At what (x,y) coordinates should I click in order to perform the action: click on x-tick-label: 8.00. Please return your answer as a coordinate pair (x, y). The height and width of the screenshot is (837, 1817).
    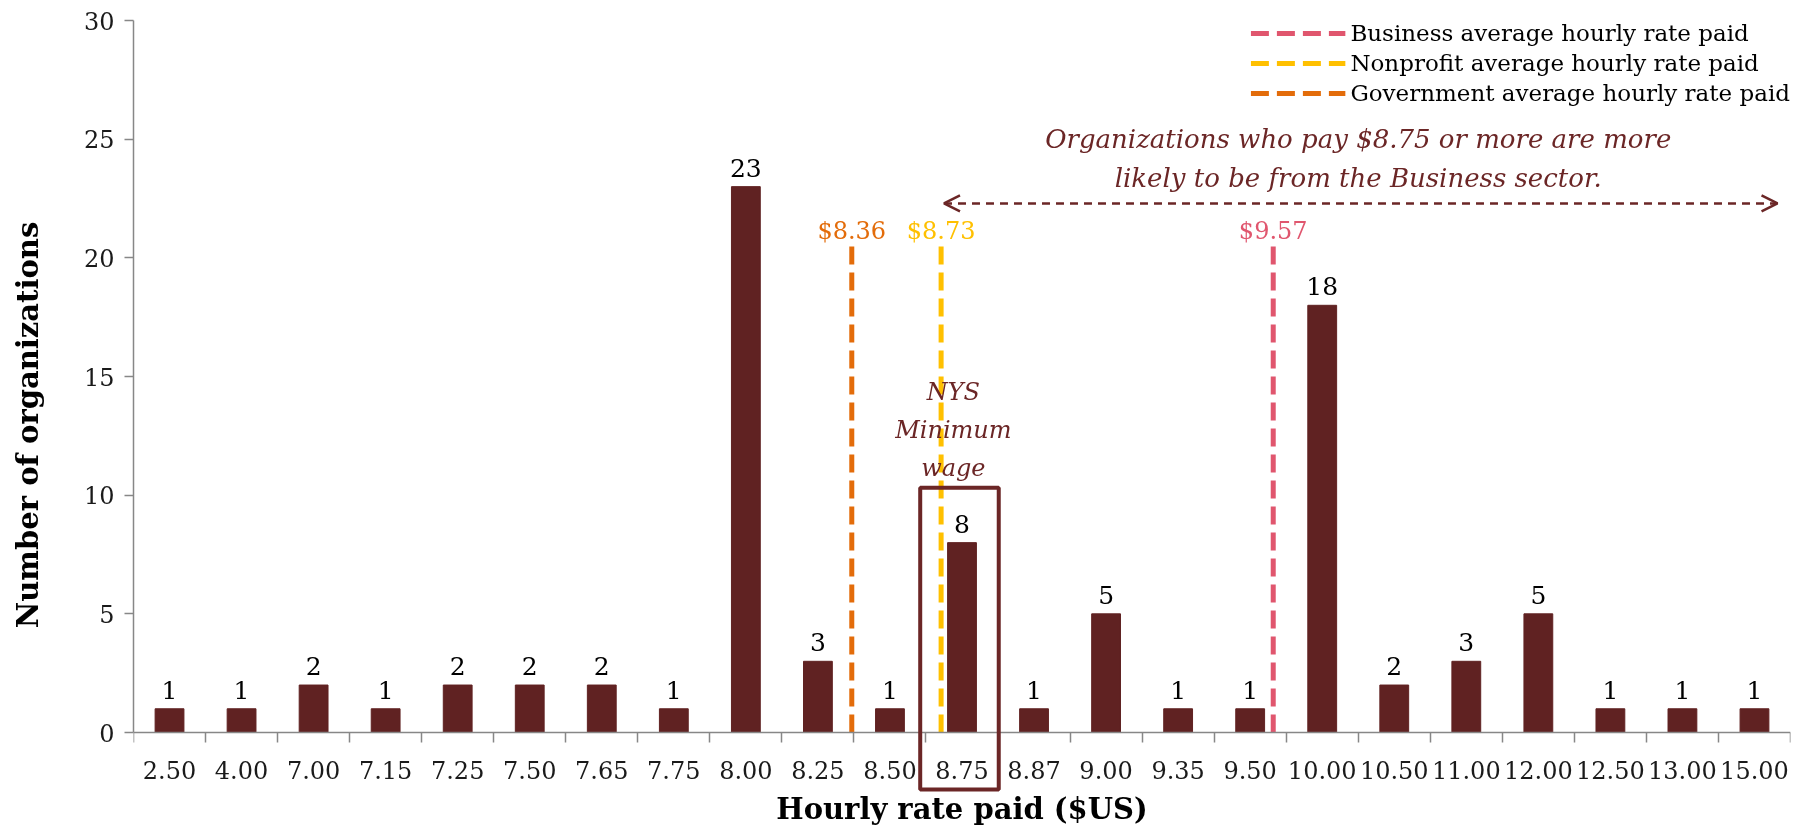
    Looking at the image, I should click on (746, 770).